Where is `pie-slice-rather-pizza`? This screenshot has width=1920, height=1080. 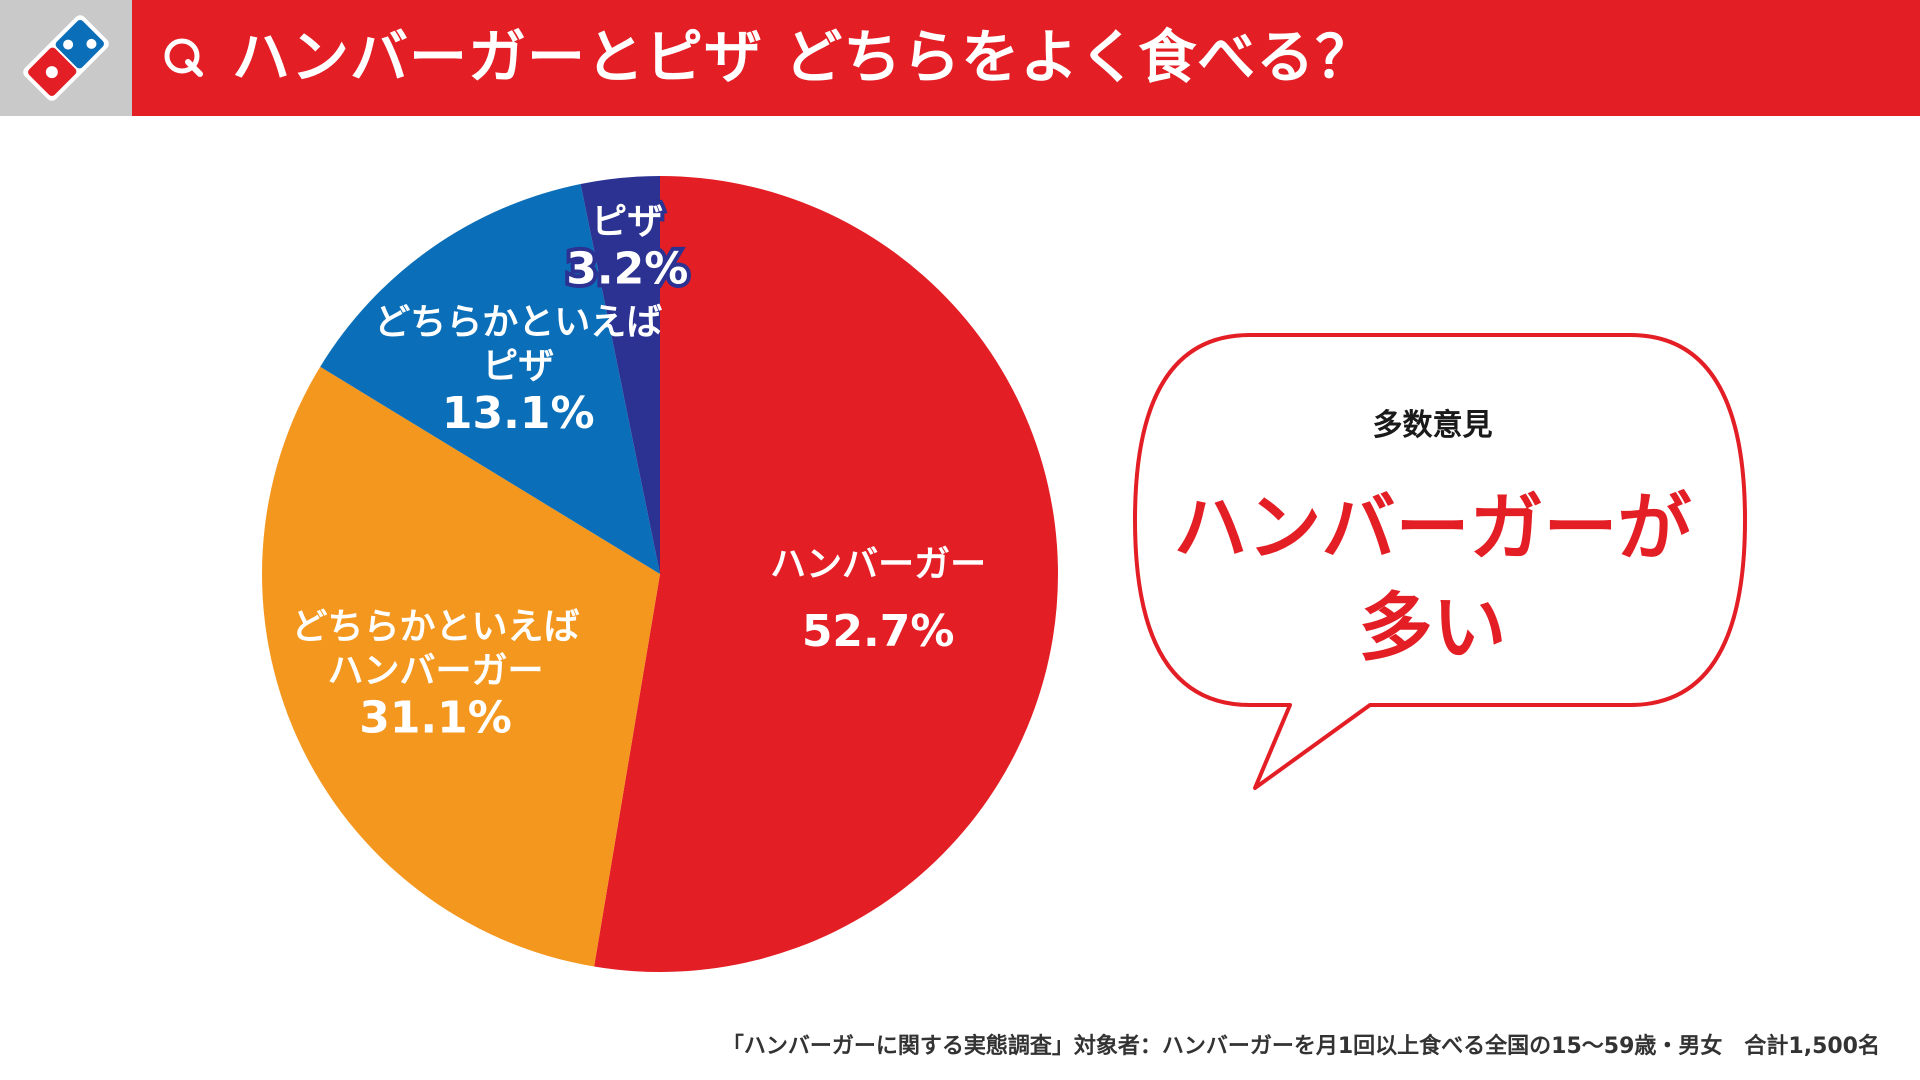 pie-slice-rather-pizza is located at coordinates (490, 379).